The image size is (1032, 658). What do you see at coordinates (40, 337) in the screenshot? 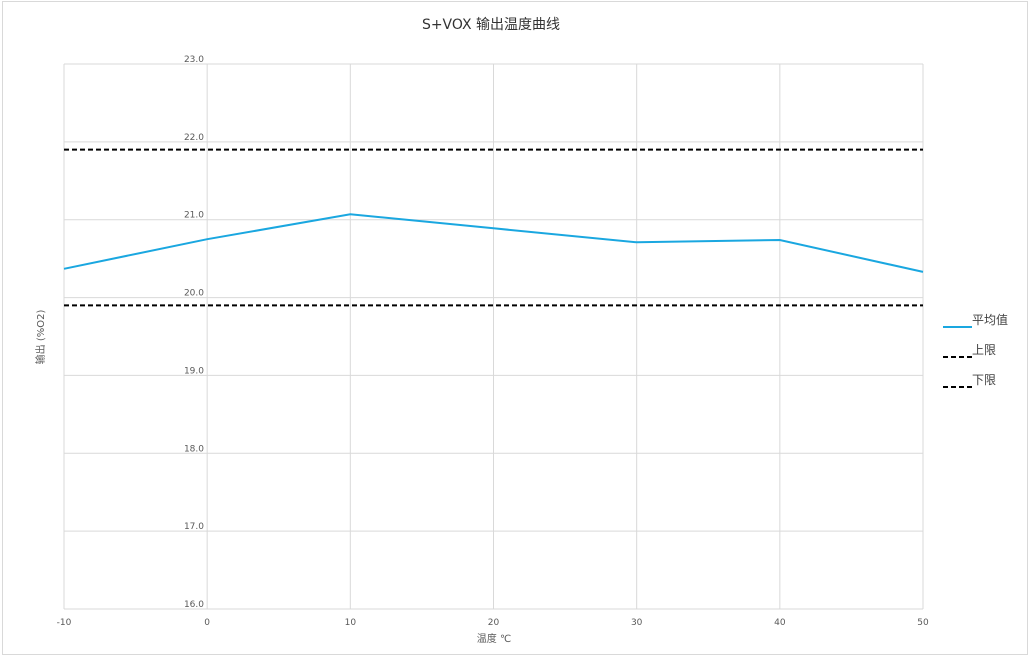
I see `y-axis-label: 输出 (%O2)` at bounding box center [40, 337].